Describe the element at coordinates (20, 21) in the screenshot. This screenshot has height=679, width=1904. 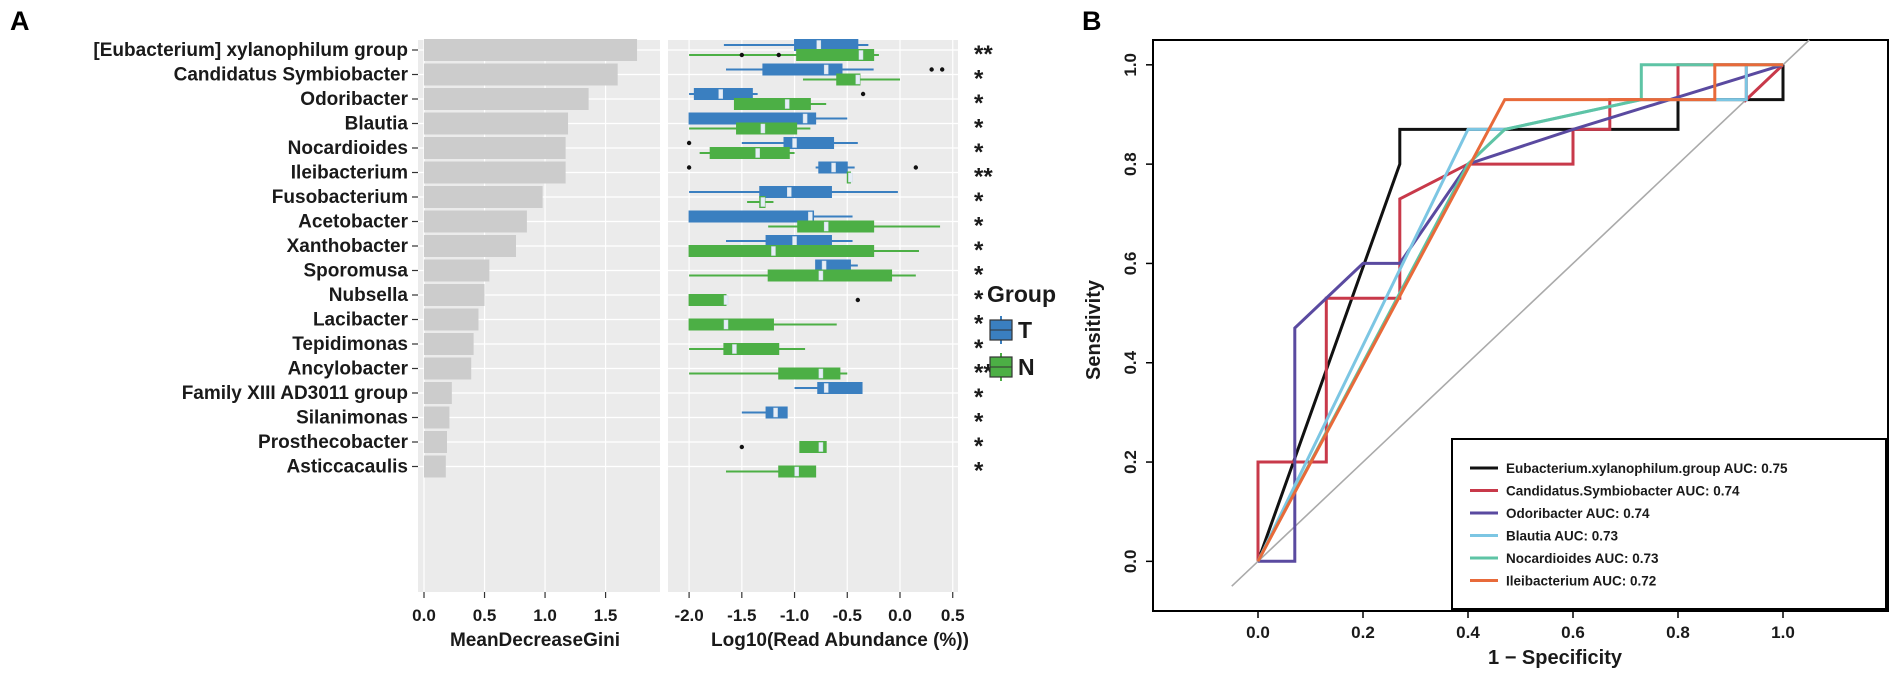
I see `panel-label-a: A` at that location.